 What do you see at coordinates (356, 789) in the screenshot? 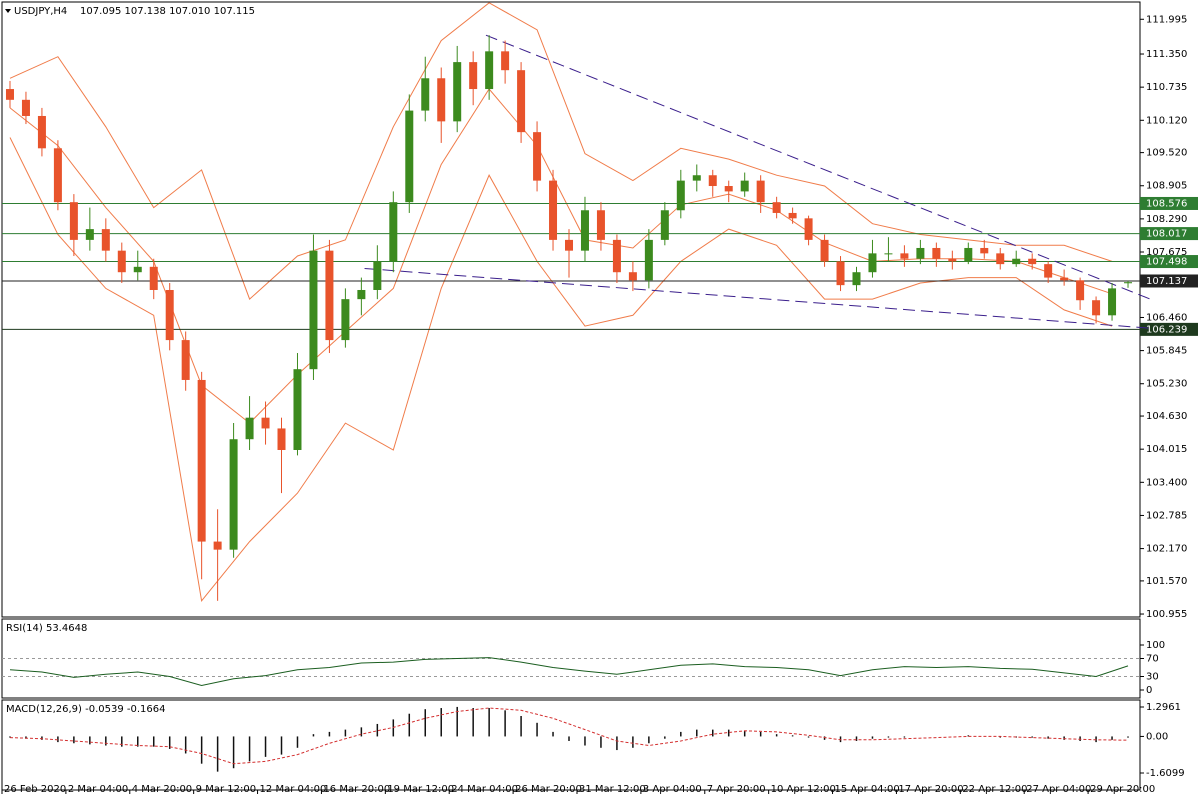
I see `x-tick-label: 16 Mar 20:00` at bounding box center [356, 789].